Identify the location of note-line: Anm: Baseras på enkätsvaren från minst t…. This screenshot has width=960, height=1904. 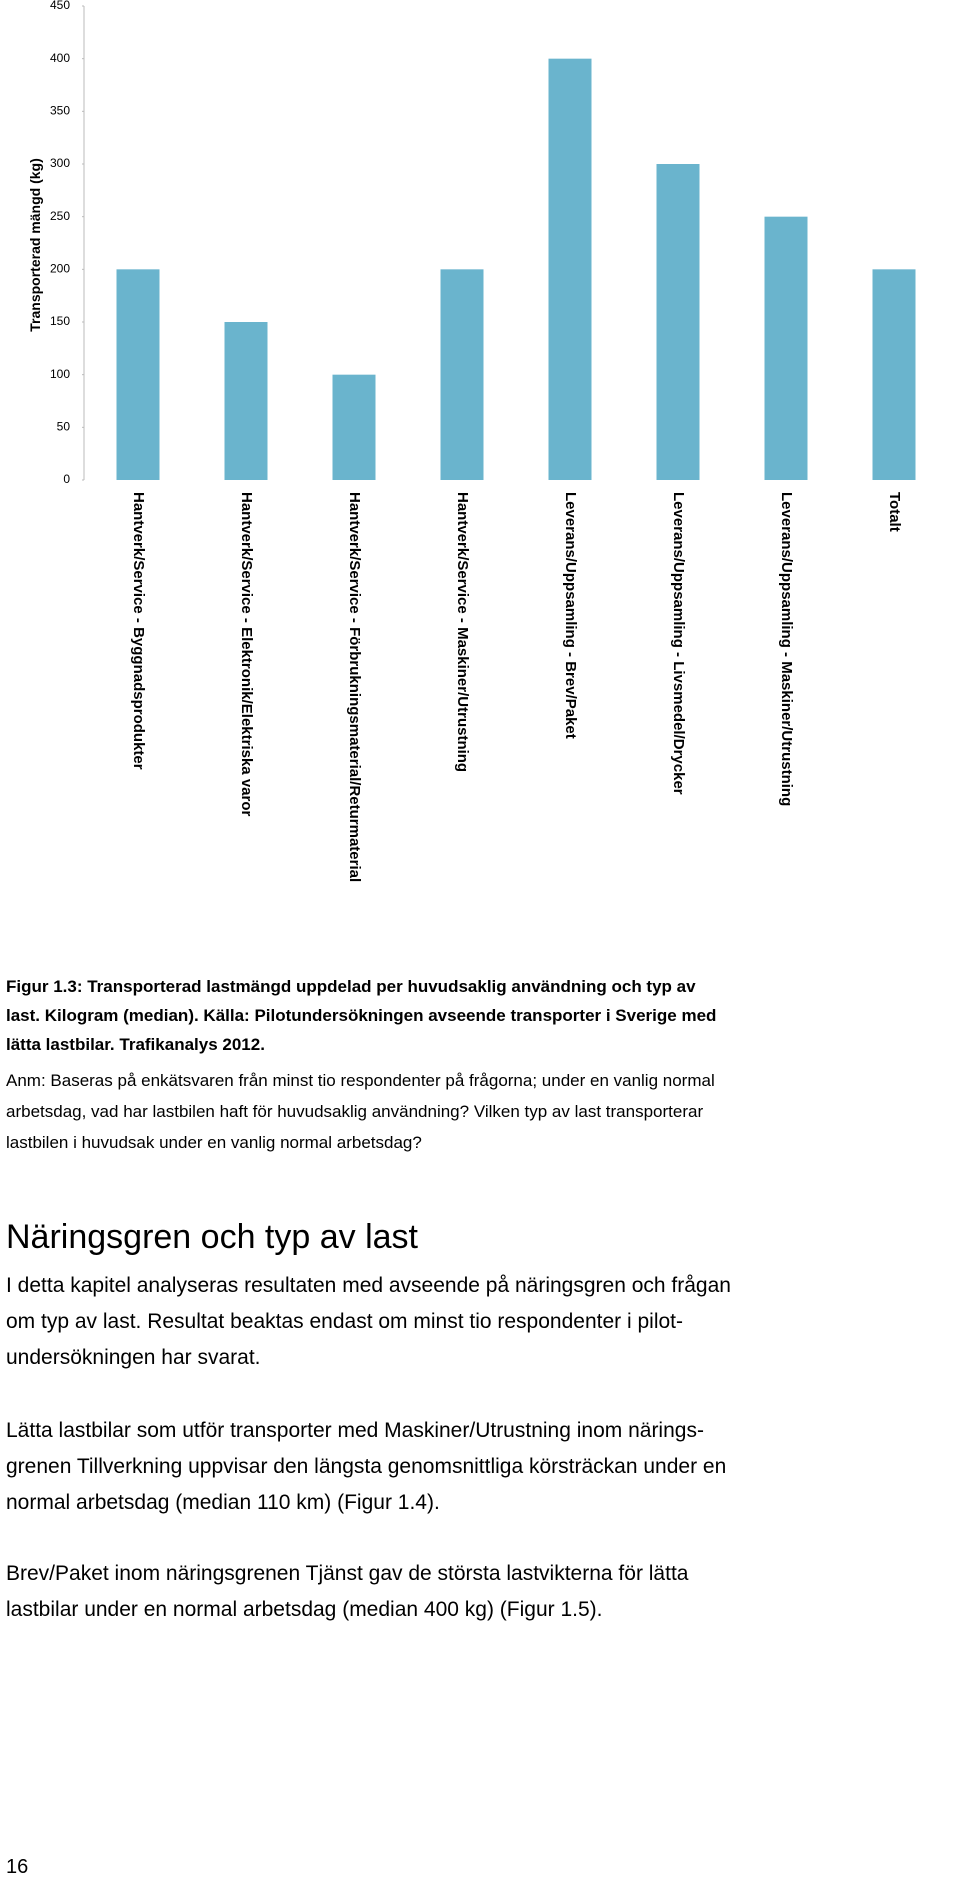
(360, 1080).